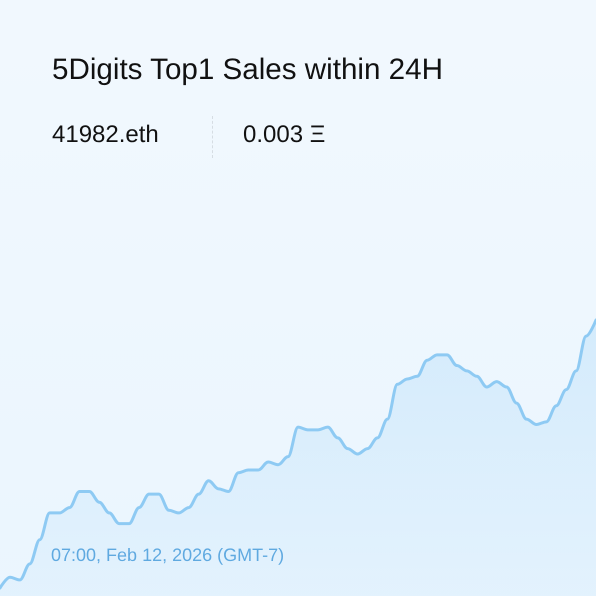 This screenshot has height=596, width=596. I want to click on annotation: 07:00, Feb 12, 2026 (GMT-7), so click(167, 555).